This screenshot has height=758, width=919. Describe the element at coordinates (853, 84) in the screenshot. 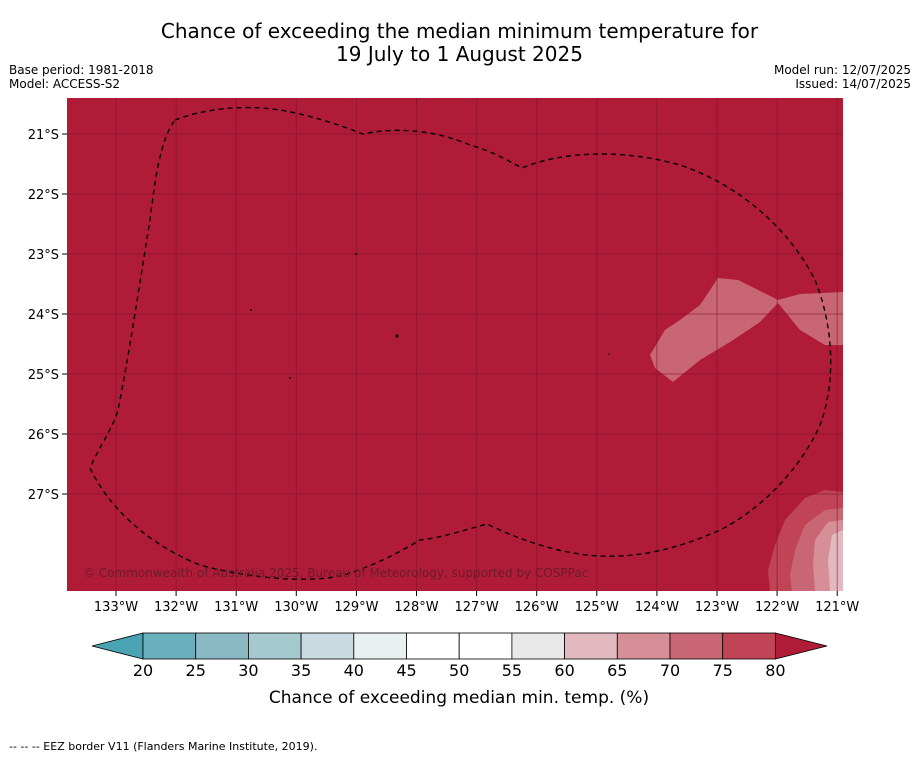

I see `issued-text: Issued: 14/07/2025` at that location.